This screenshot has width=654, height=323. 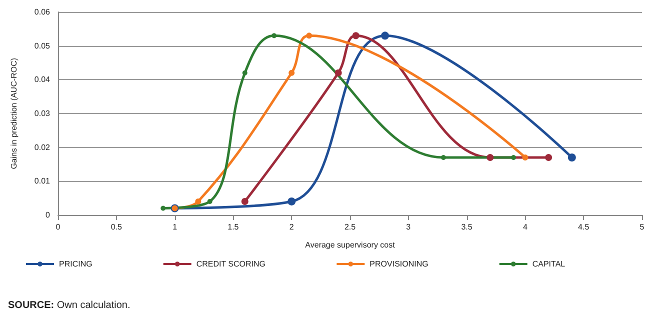 What do you see at coordinates (642, 227) in the screenshot?
I see `x-tick-label: 5` at bounding box center [642, 227].